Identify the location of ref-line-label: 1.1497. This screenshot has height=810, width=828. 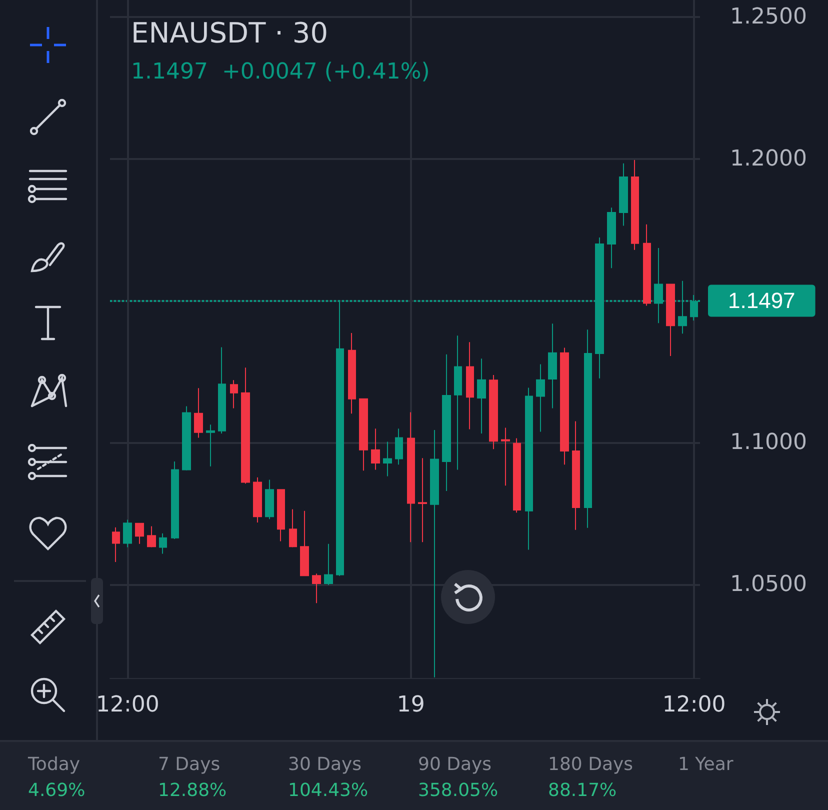
(762, 301).